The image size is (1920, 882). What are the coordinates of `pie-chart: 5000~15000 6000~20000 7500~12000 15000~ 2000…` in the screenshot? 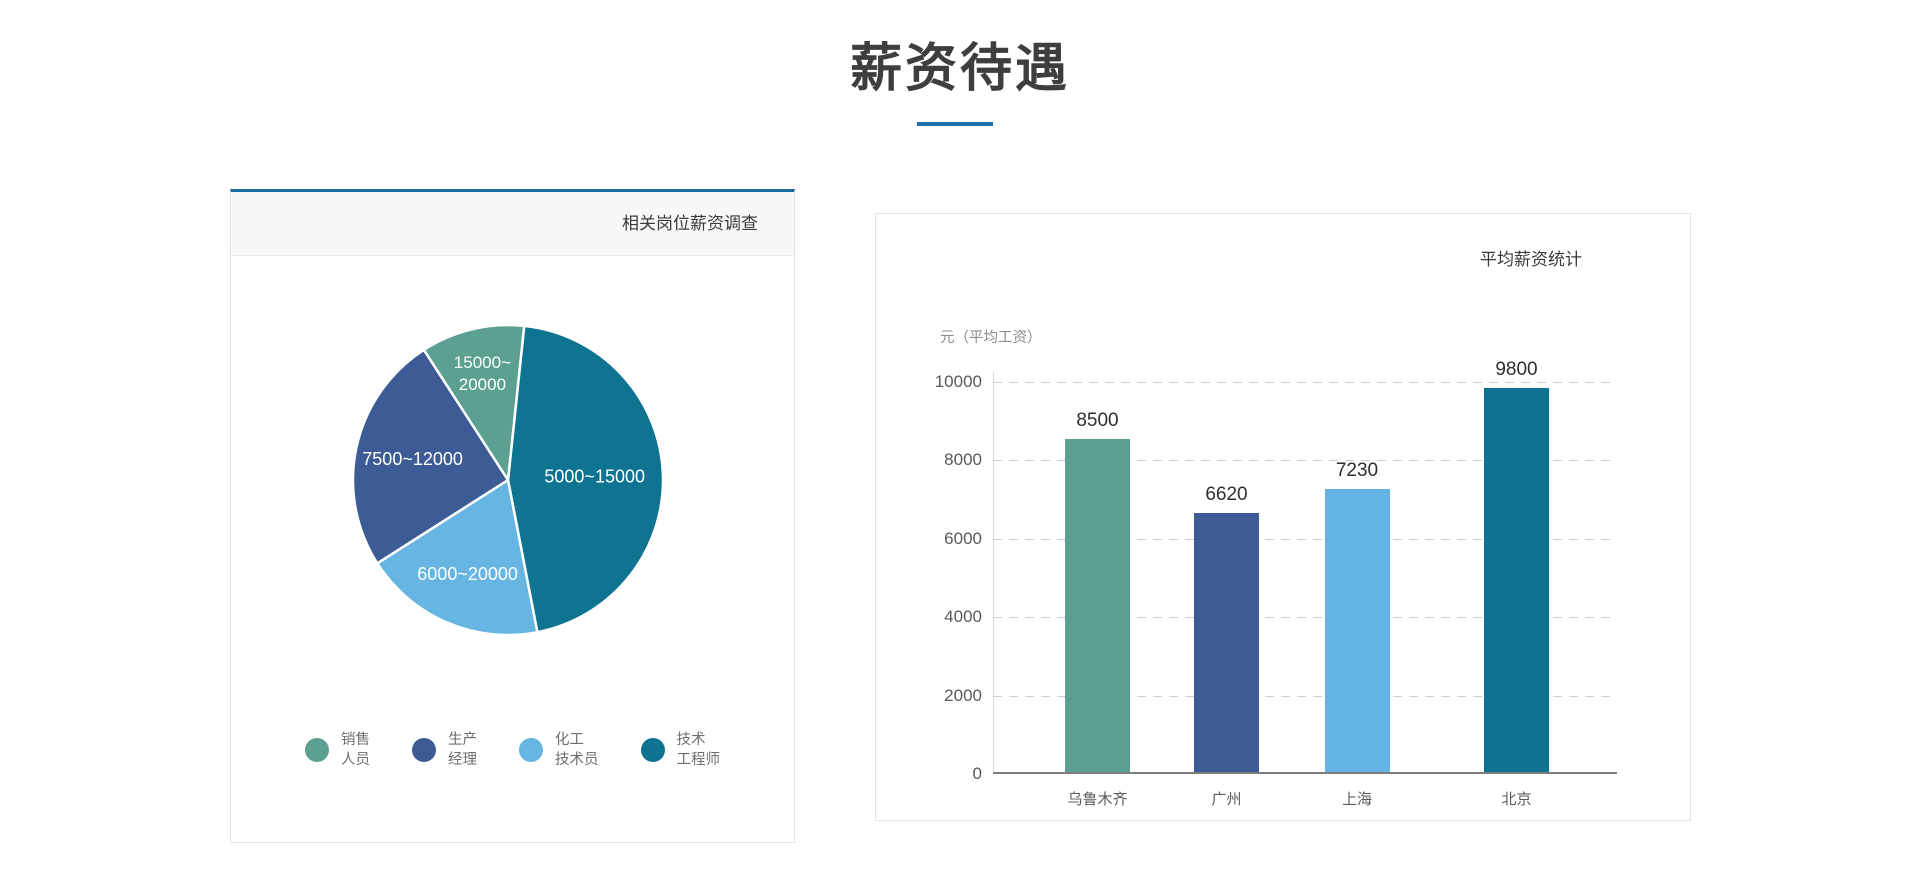 It's located at (508, 480).